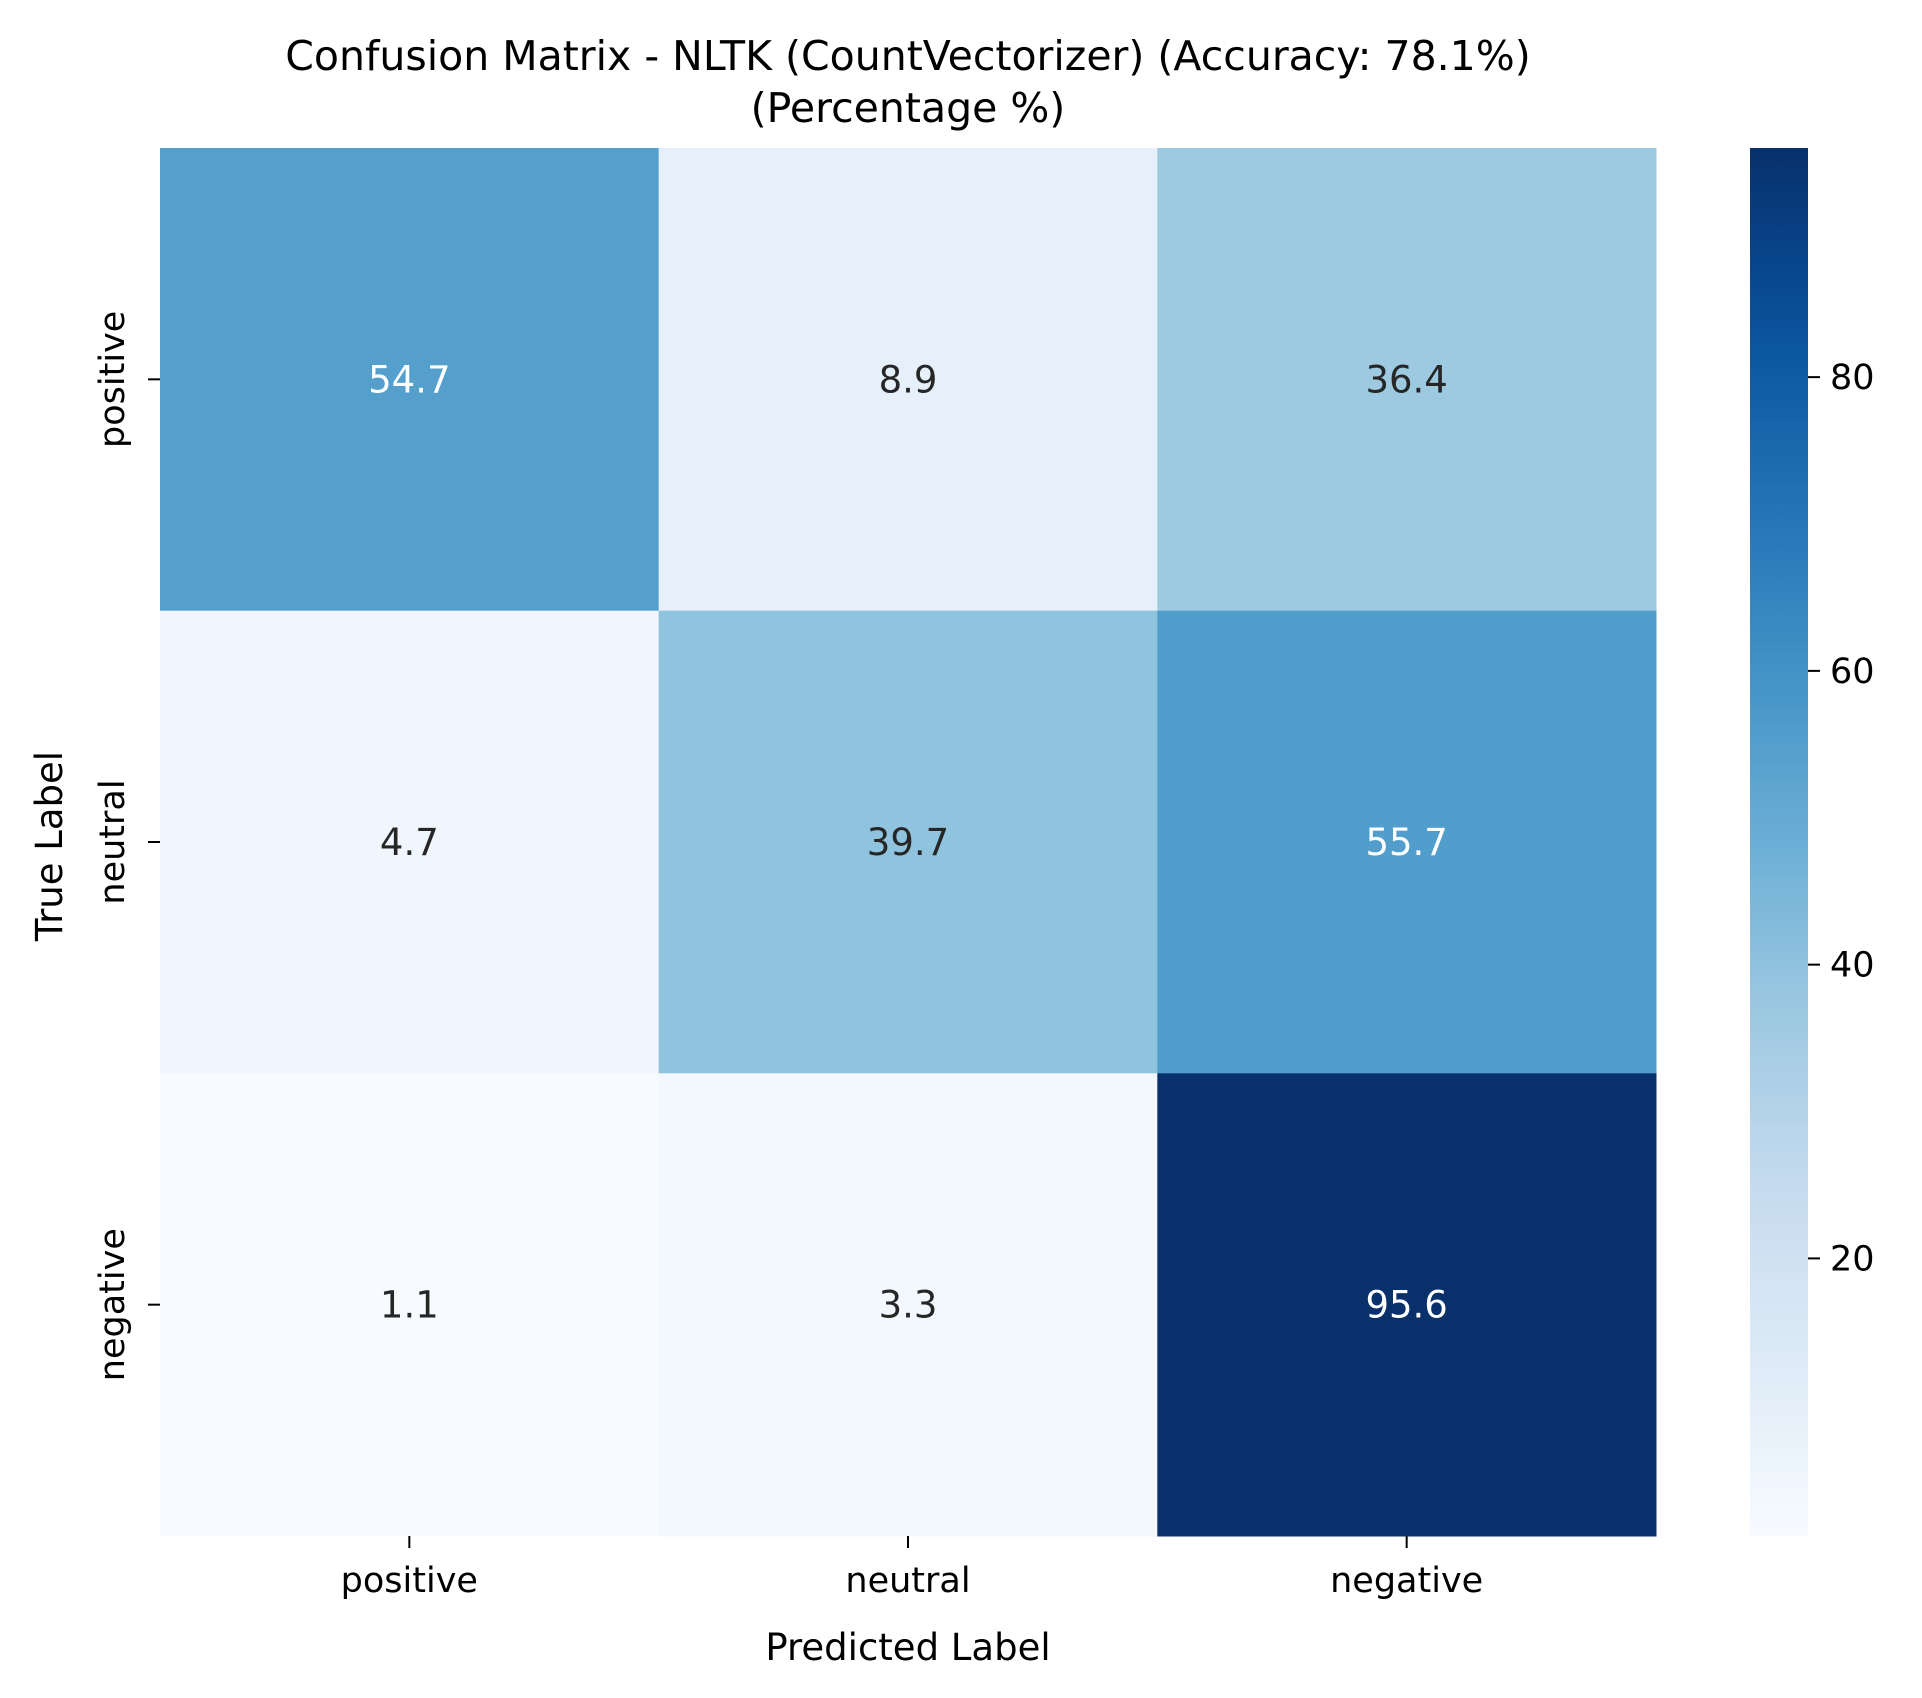  Describe the element at coordinates (1852, 1259) in the screenshot. I see `colorbar-tick-label: 20` at that location.